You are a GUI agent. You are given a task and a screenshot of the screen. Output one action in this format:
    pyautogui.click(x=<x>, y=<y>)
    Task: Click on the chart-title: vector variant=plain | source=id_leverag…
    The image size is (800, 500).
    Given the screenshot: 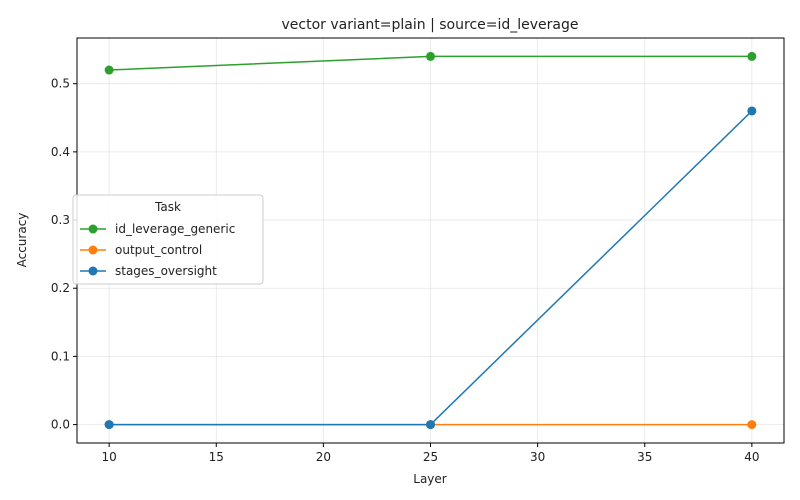 What is the action you would take?
    pyautogui.click(x=429, y=25)
    